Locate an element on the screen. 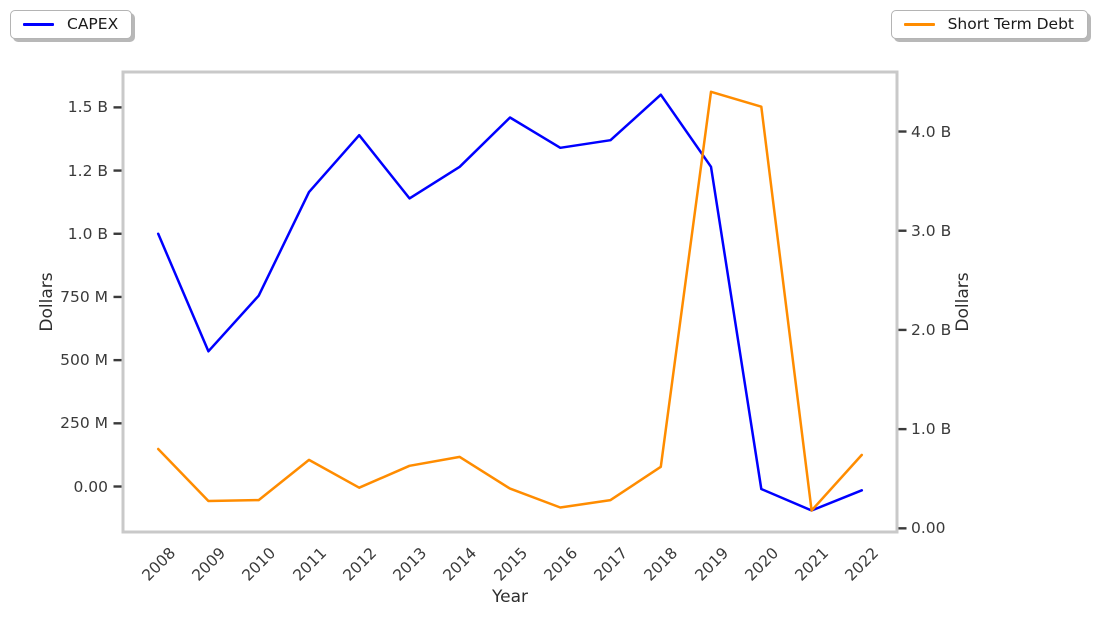  y-tick-label-left: 750 M is located at coordinates (84, 296).